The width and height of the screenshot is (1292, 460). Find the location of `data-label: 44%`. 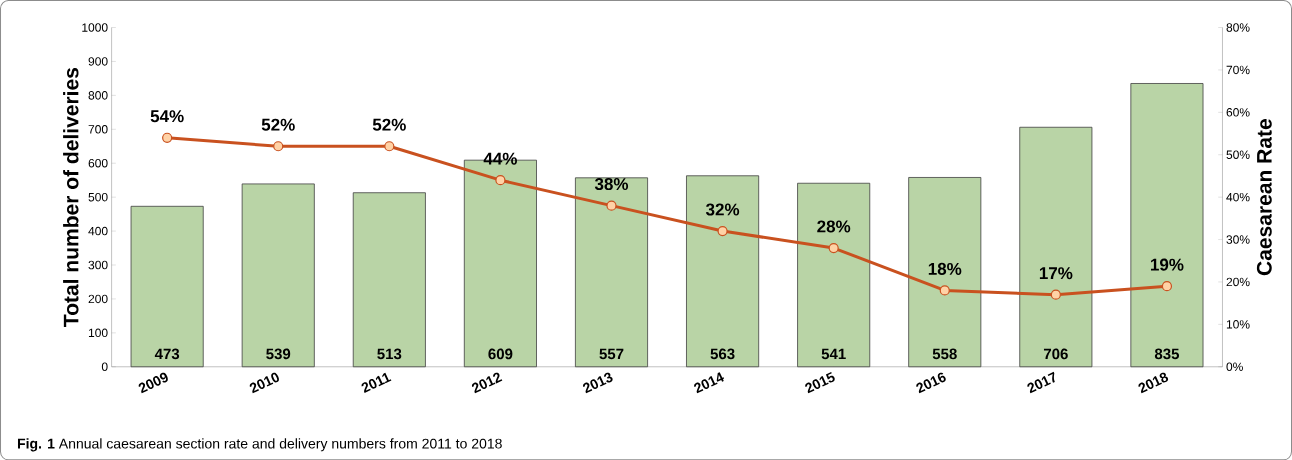

data-label: 44% is located at coordinates (500, 158).